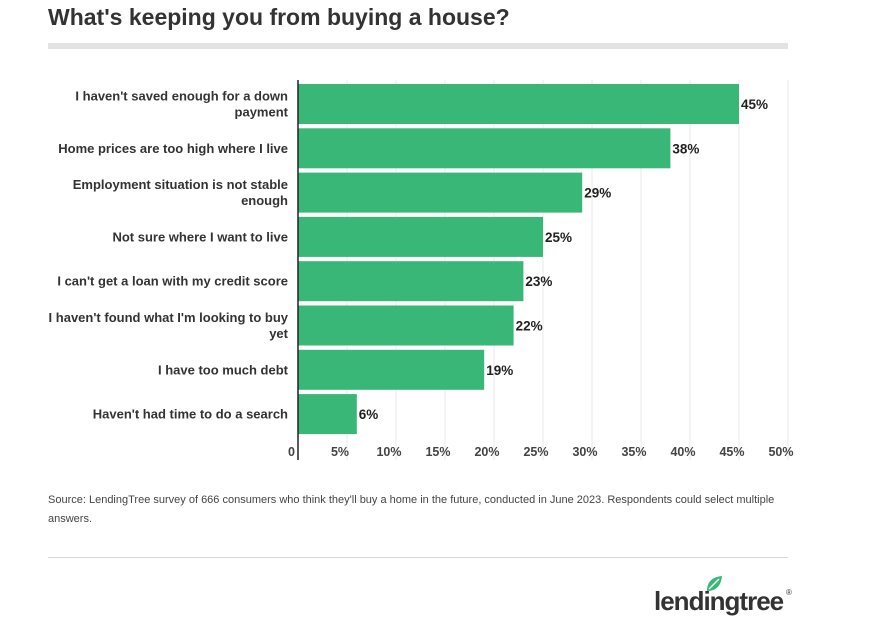  I want to click on value-label: 22%, so click(529, 326).